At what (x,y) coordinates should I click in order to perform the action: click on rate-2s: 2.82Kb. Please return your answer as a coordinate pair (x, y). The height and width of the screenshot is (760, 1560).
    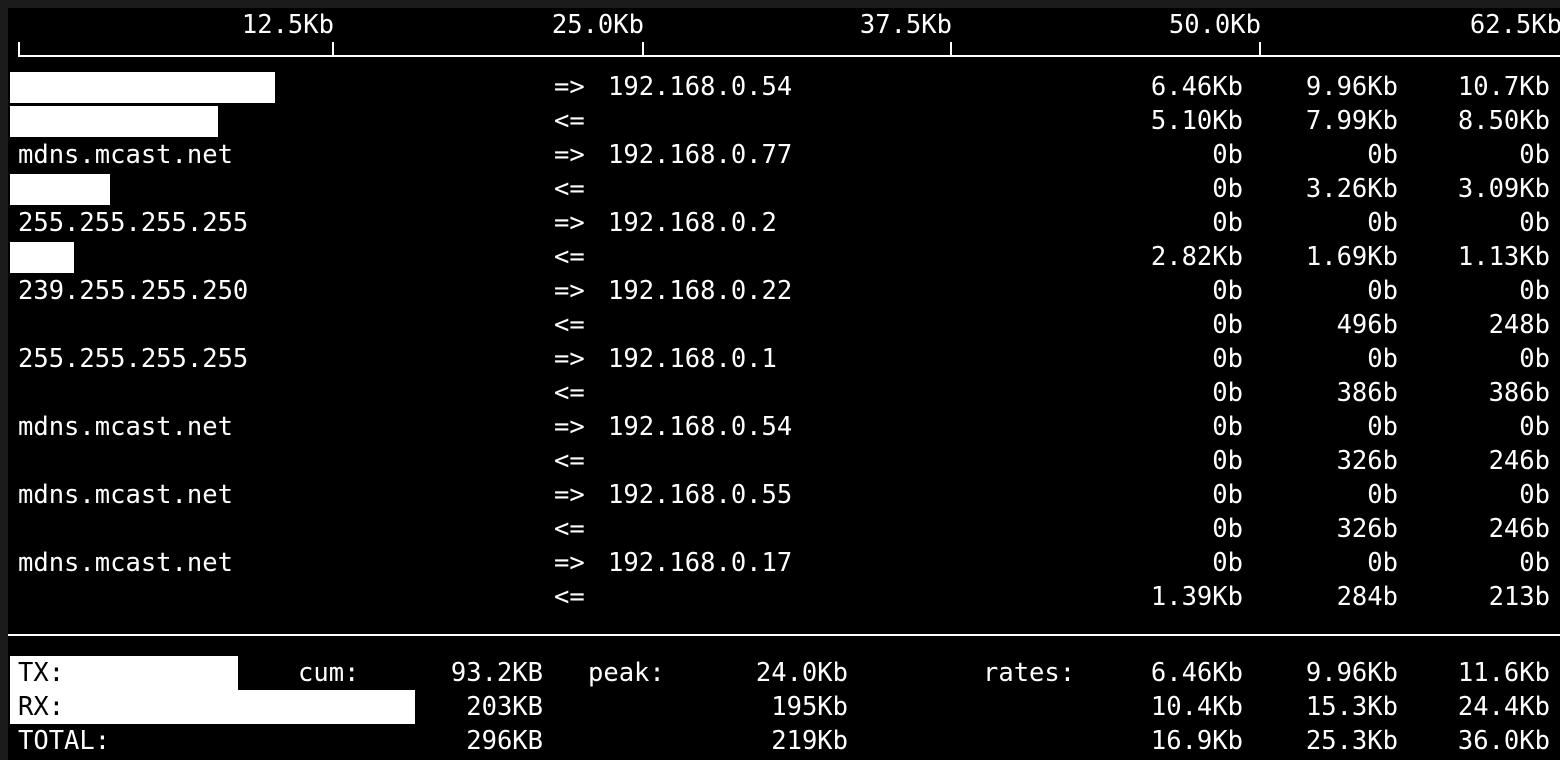
    Looking at the image, I should click on (1196, 257).